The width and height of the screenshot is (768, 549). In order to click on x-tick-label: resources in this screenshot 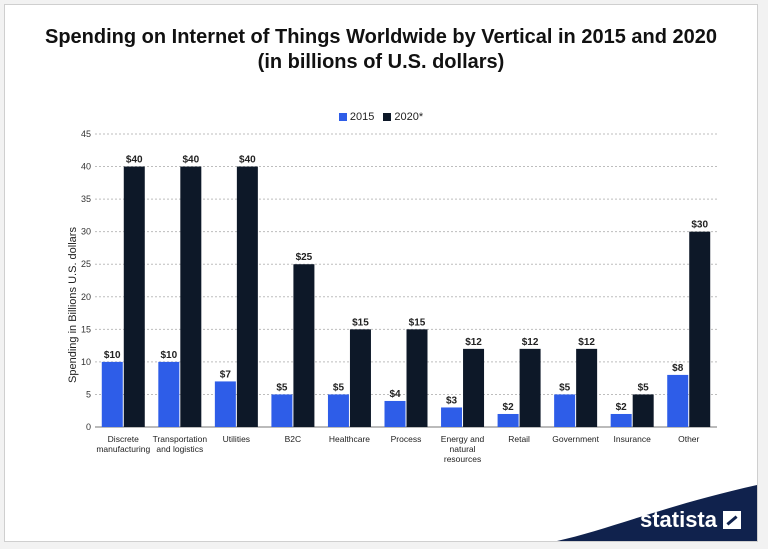, I will do `click(462, 459)`.